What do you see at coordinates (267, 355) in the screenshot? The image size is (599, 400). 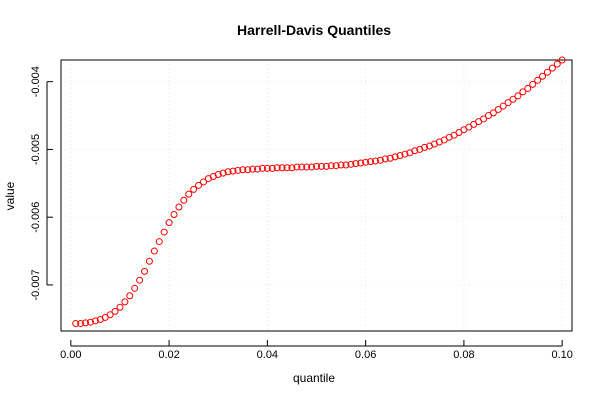 I see `x-tick-label: 0.04` at bounding box center [267, 355].